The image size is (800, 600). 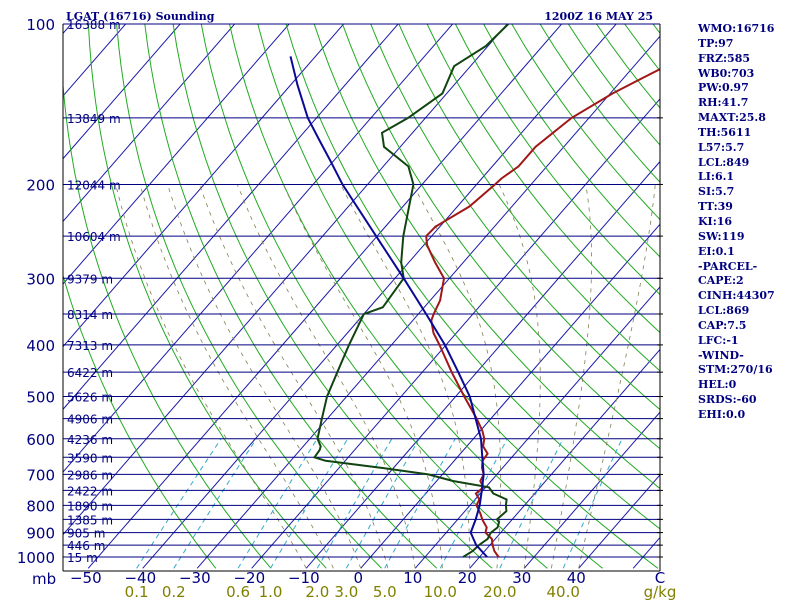 What do you see at coordinates (718, 340) in the screenshot?
I see `sounding-index-item: LFC:-1` at bounding box center [718, 340].